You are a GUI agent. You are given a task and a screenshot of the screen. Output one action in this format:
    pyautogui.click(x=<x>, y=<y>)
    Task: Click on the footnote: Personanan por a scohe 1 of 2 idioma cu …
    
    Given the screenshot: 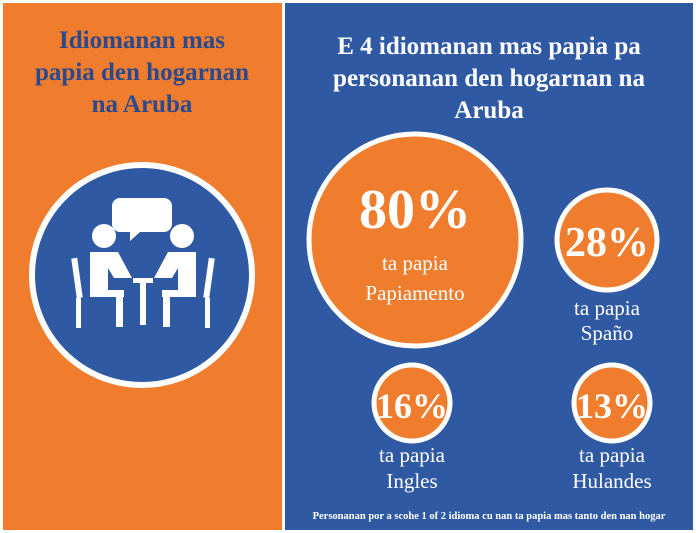 What is the action you would take?
    pyautogui.click(x=489, y=516)
    